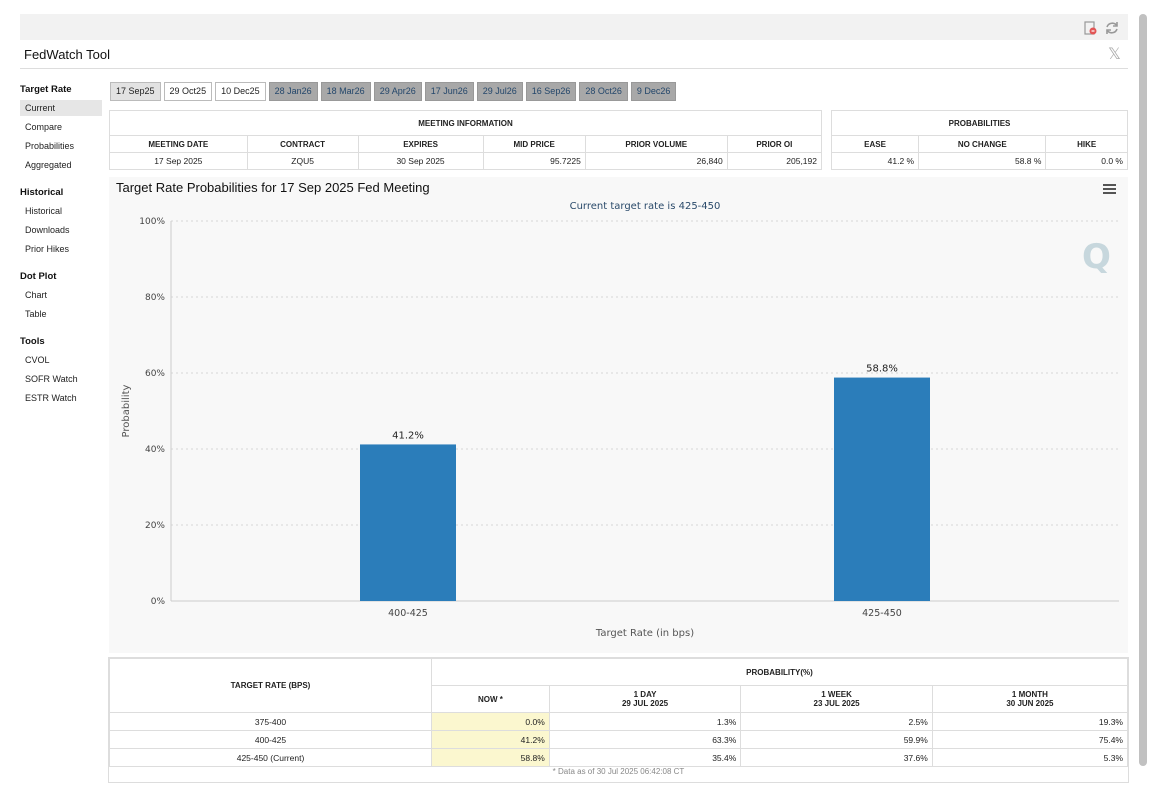 This screenshot has width=1156, height=788. I want to click on probability-cell: 19.3%, so click(1030, 721).